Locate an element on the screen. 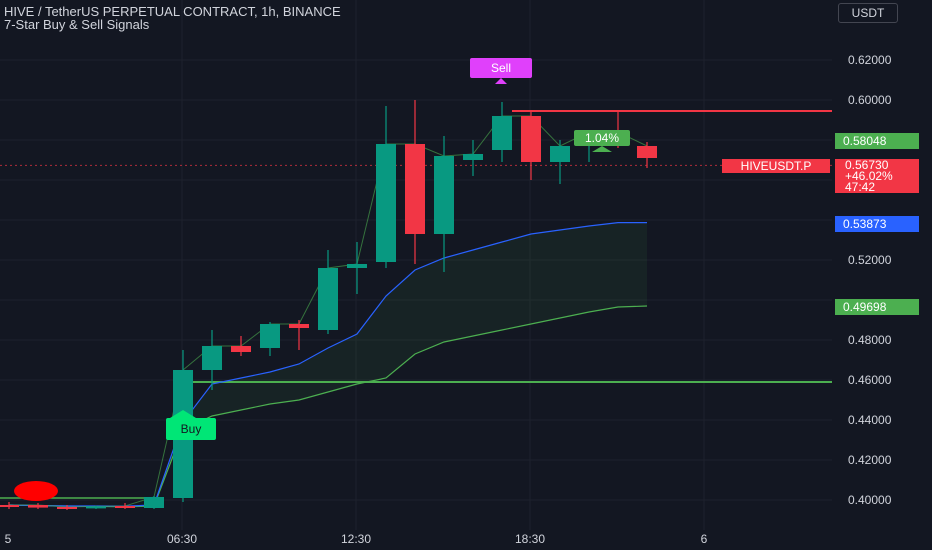 Image resolution: width=932 pixels, height=550 pixels. price-label: 0.40000 is located at coordinates (870, 500).